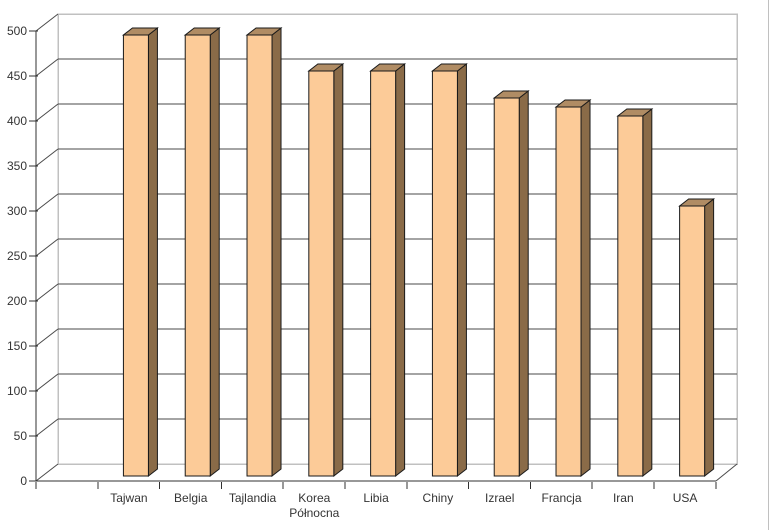  What do you see at coordinates (561, 498) in the screenshot?
I see `x-tick-label: Francja` at bounding box center [561, 498].